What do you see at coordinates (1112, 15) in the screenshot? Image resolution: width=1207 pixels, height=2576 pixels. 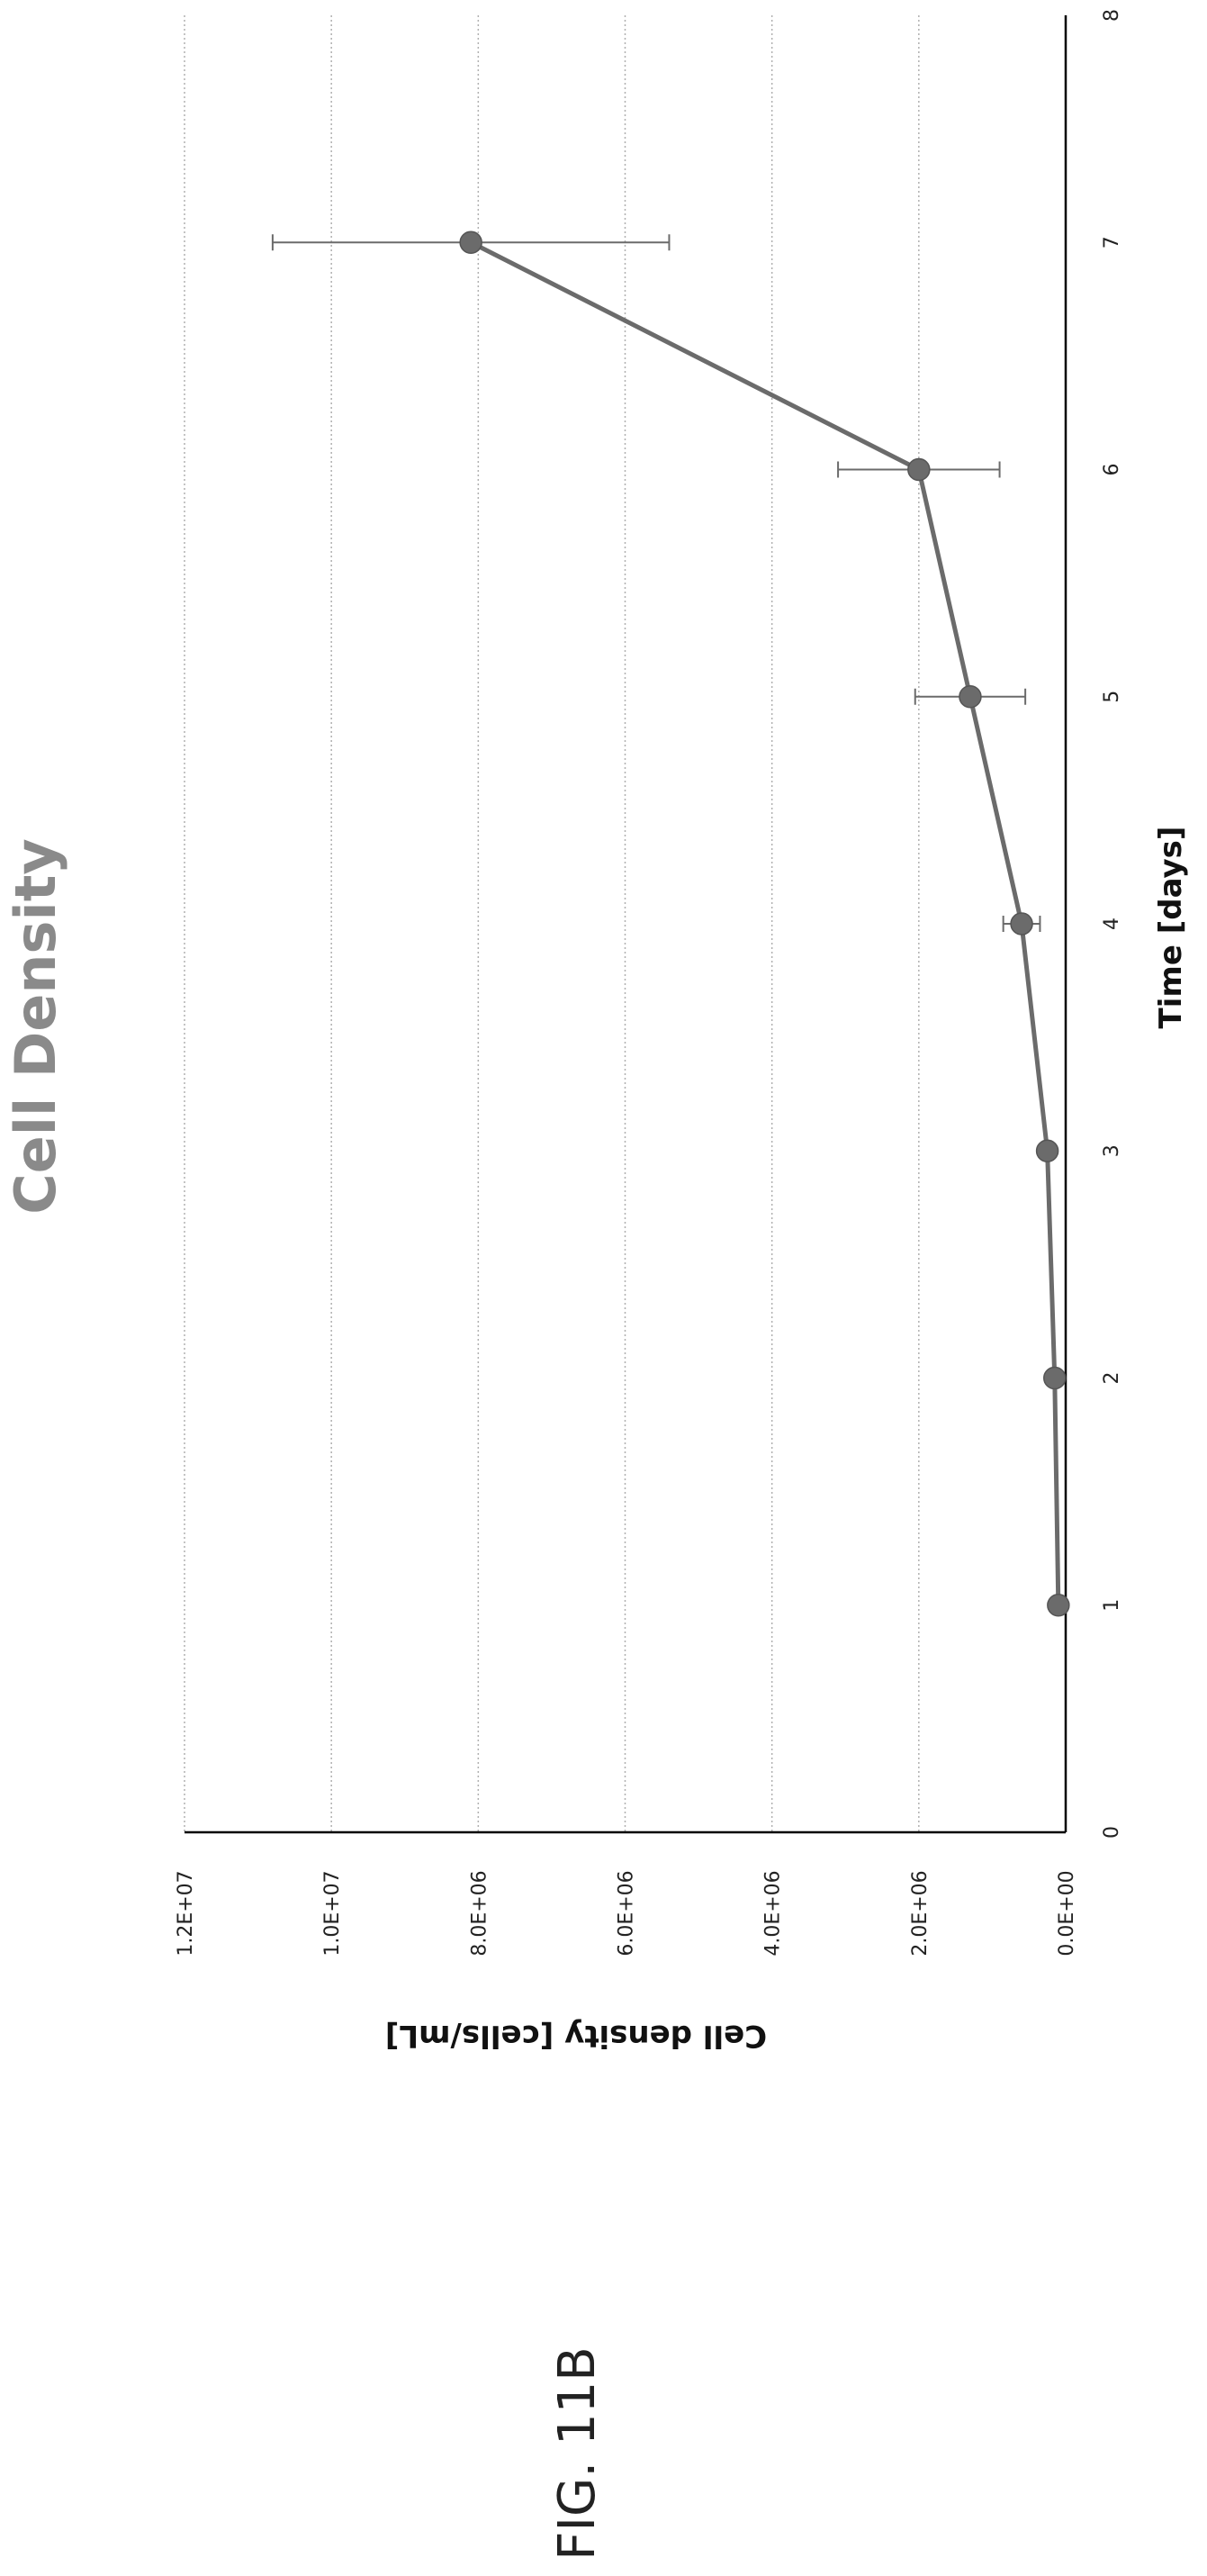 I see `x-tick-label: 8` at bounding box center [1112, 15].